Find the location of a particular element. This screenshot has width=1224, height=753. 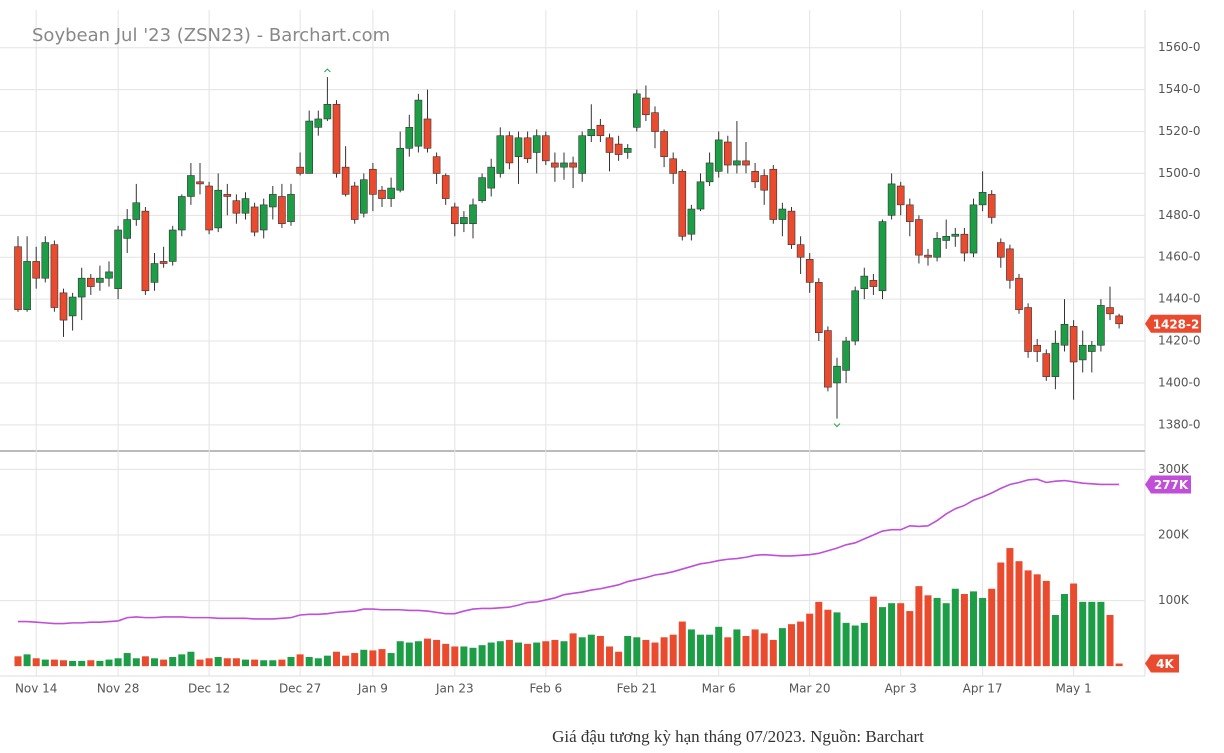

price-badge-shape is located at coordinates (1173, 323).